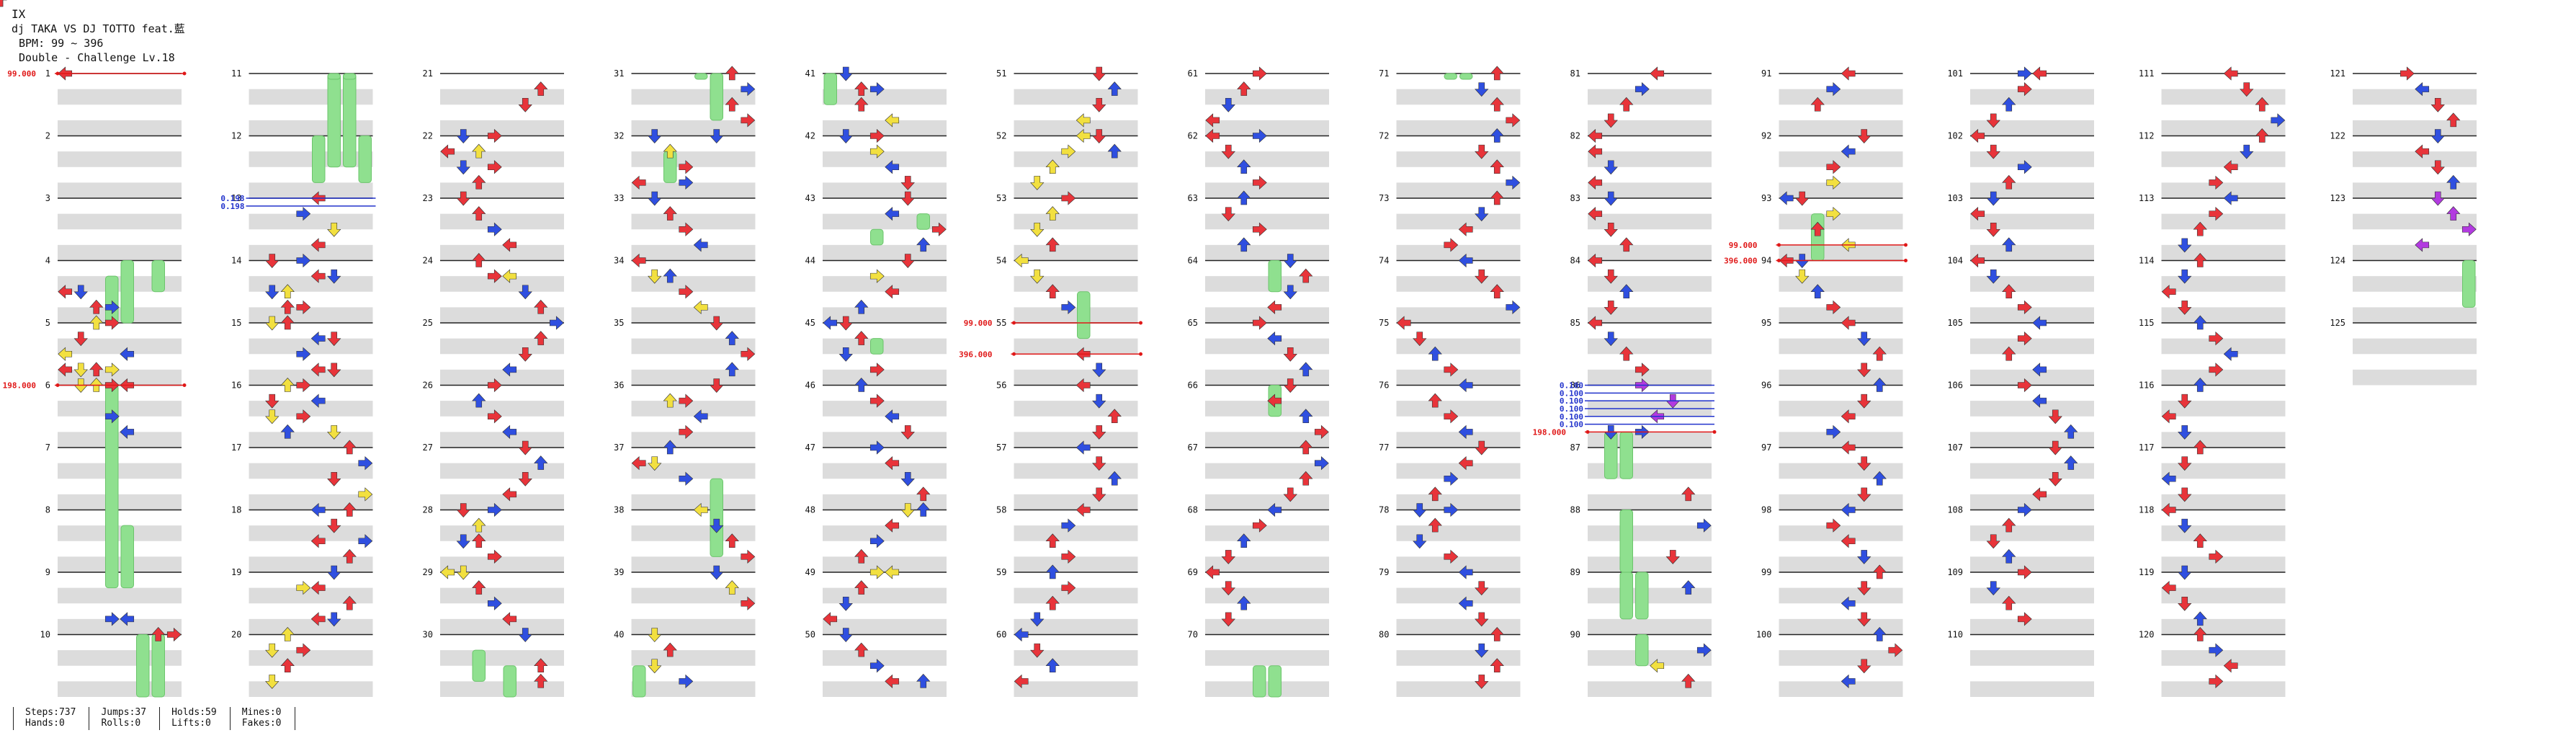 The height and width of the screenshot is (738, 2576). I want to click on hold-note, so click(158, 276).